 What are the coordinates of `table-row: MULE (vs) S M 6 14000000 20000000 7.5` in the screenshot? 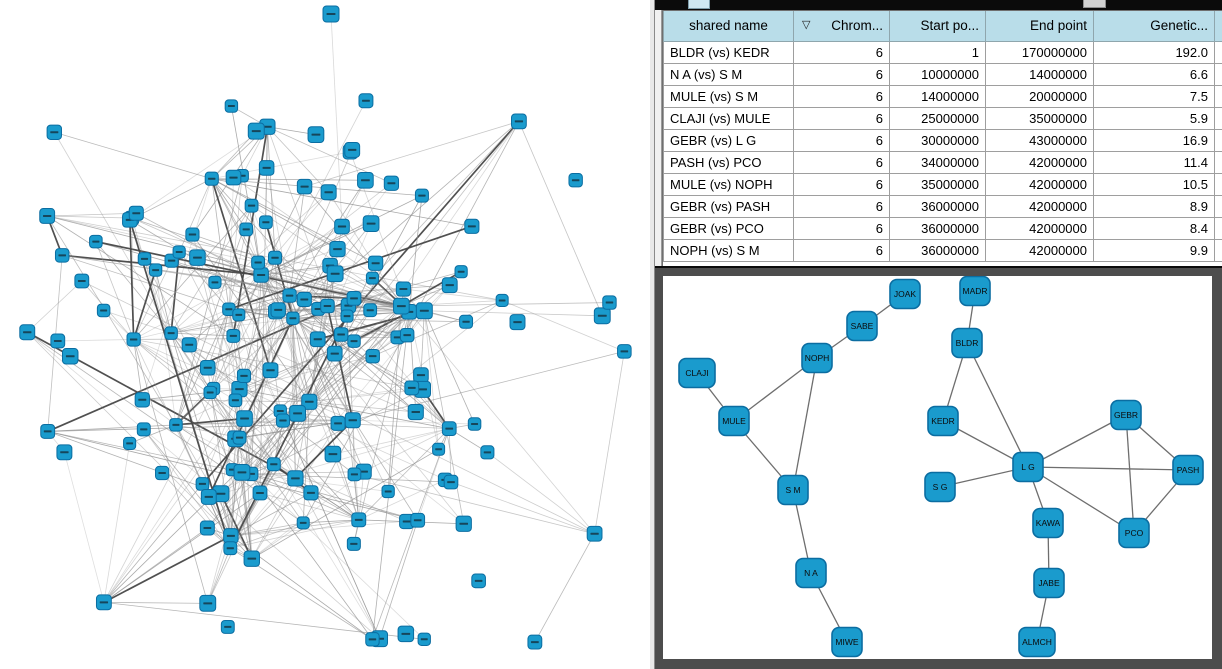 It's located at (942, 96).